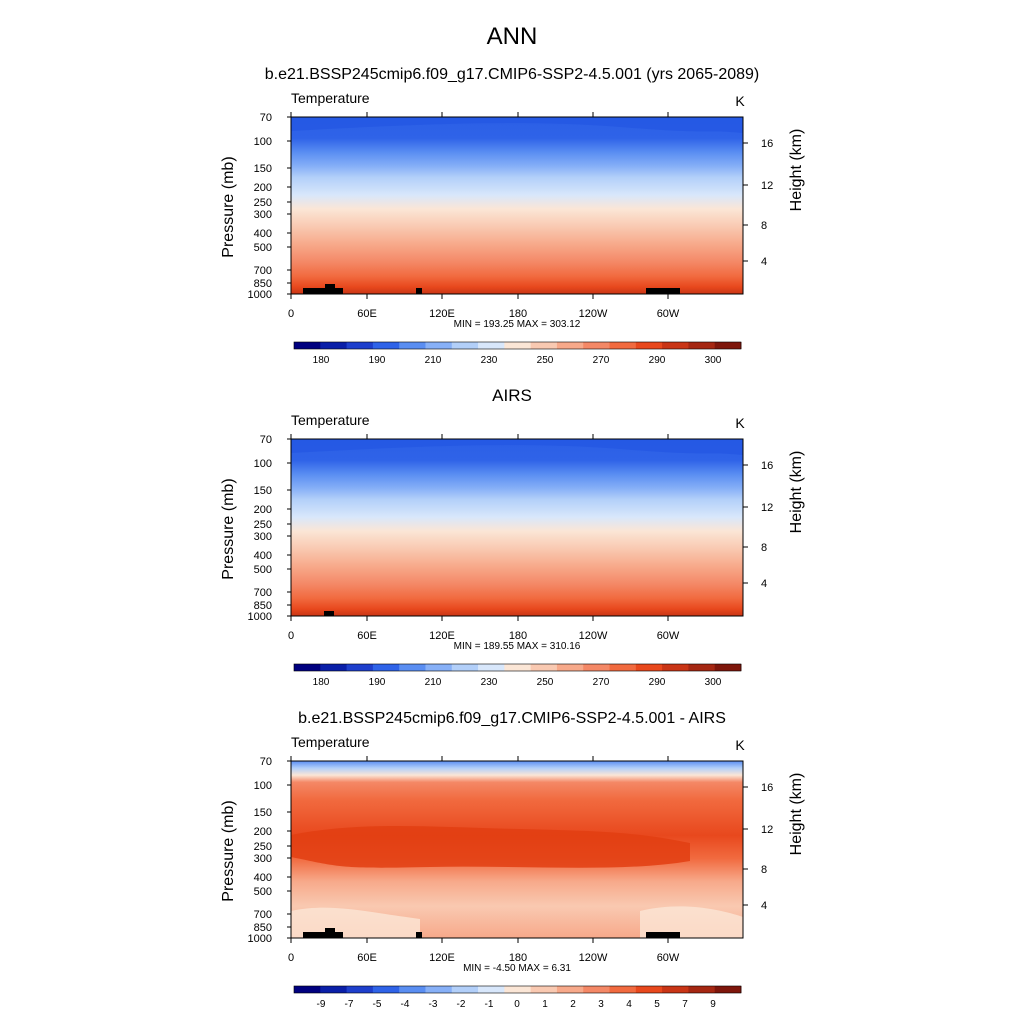  What do you see at coordinates (321, 360) in the screenshot?
I see `colorbar-label: 180` at bounding box center [321, 360].